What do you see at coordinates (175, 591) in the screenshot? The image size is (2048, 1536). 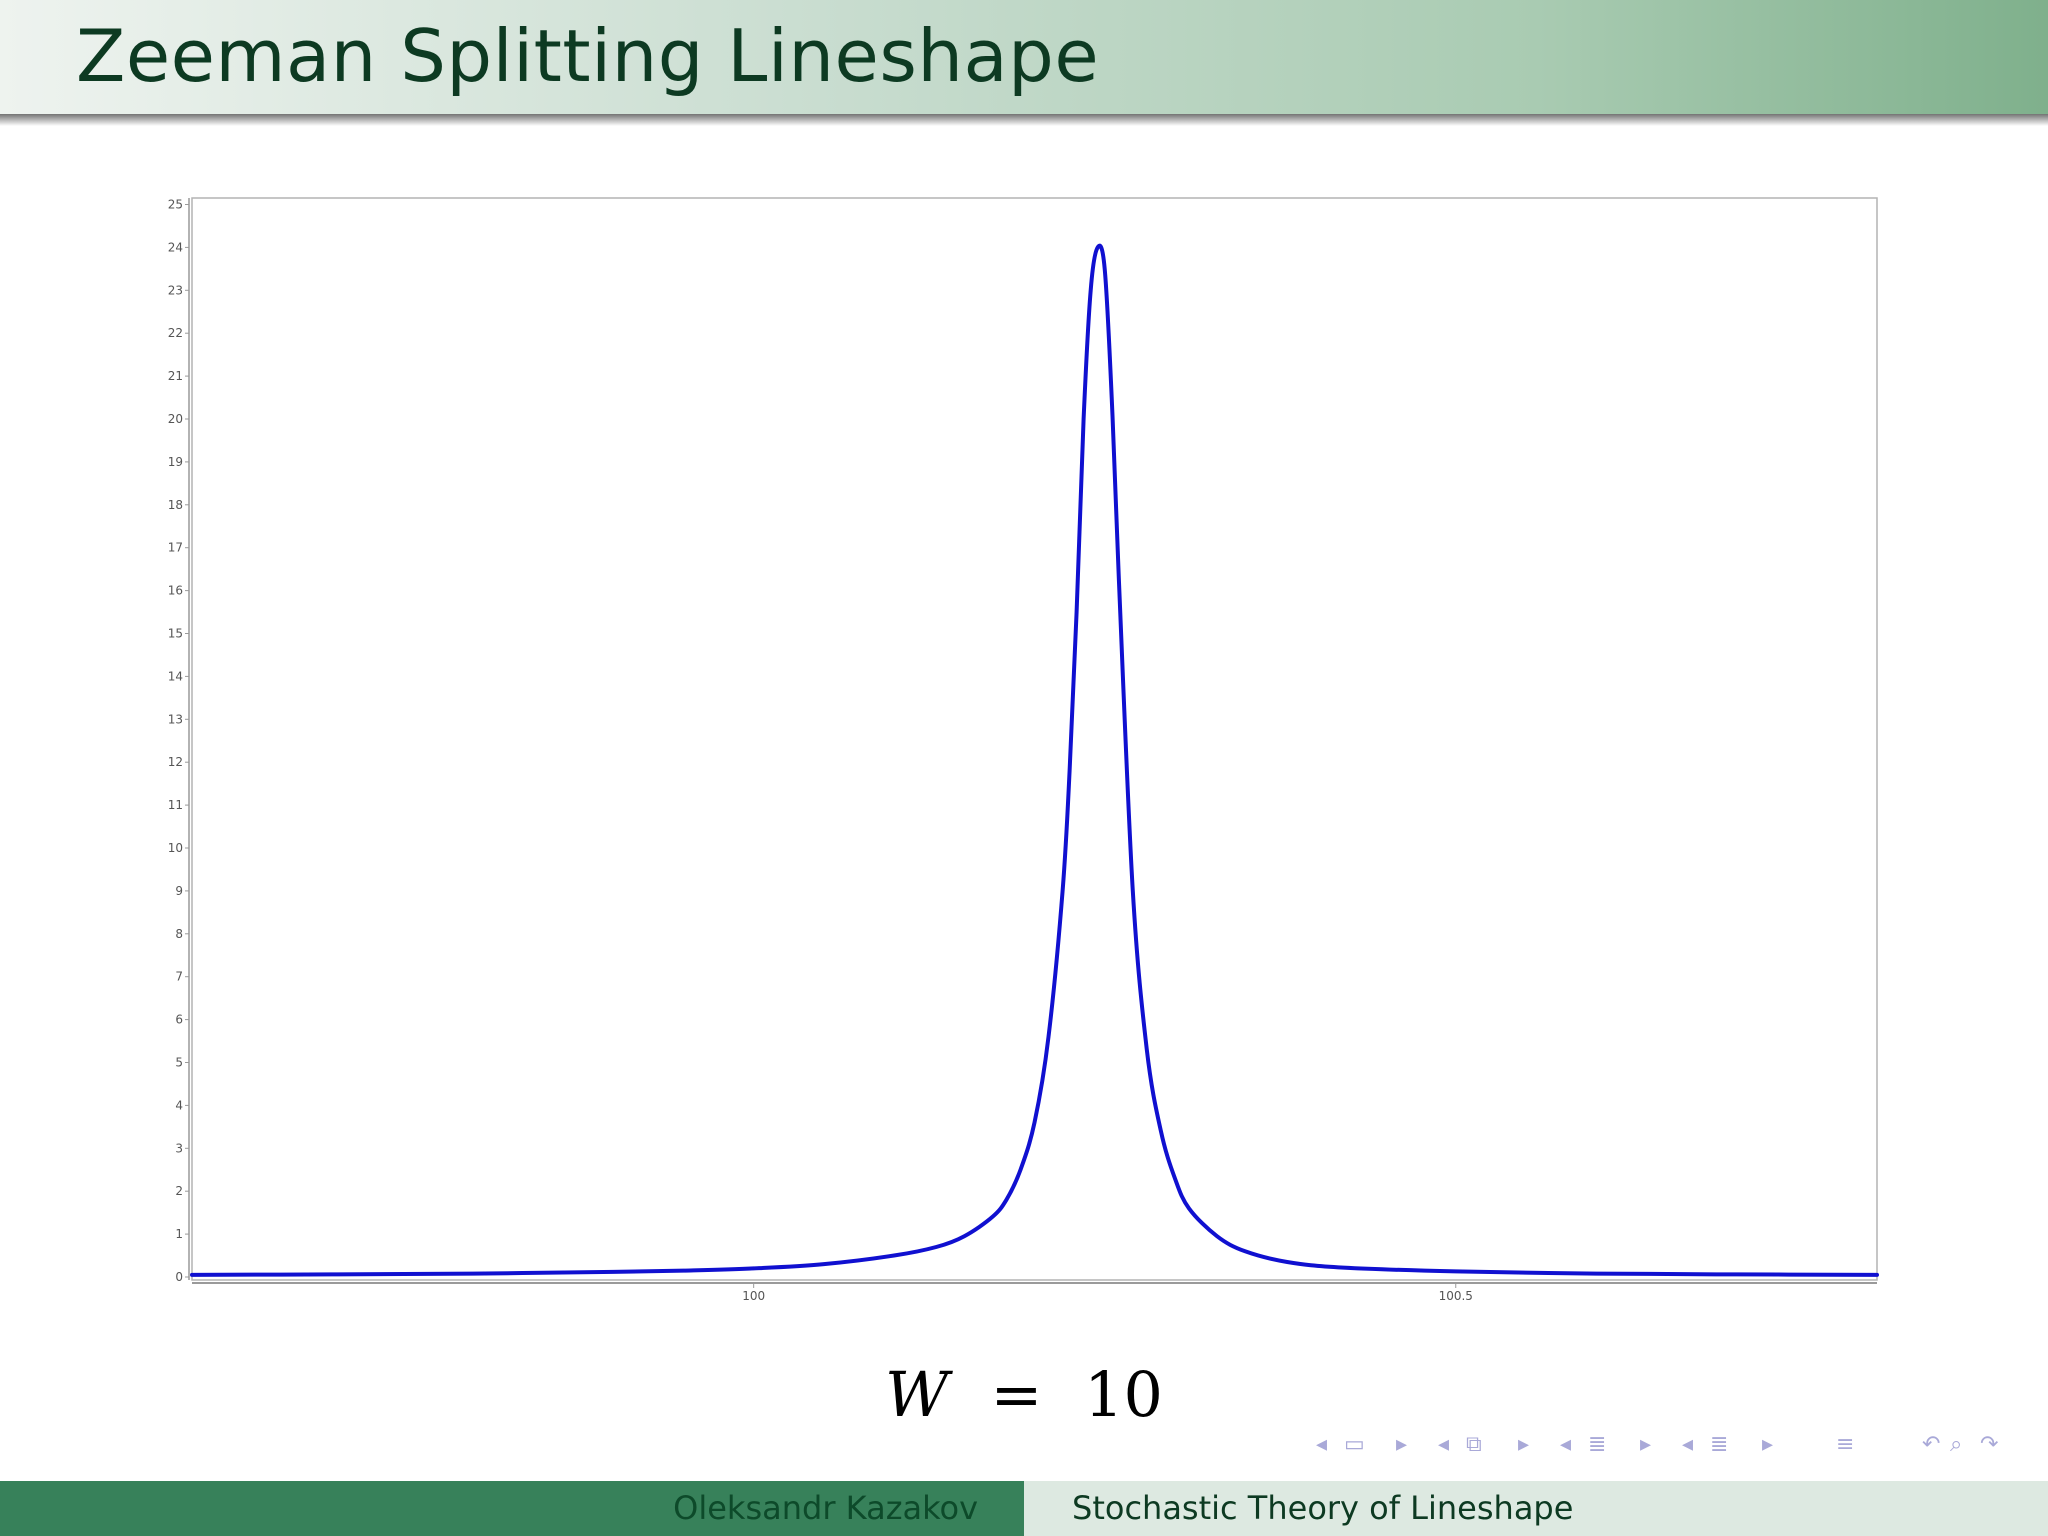 I see `y-tick-label: 16` at bounding box center [175, 591].